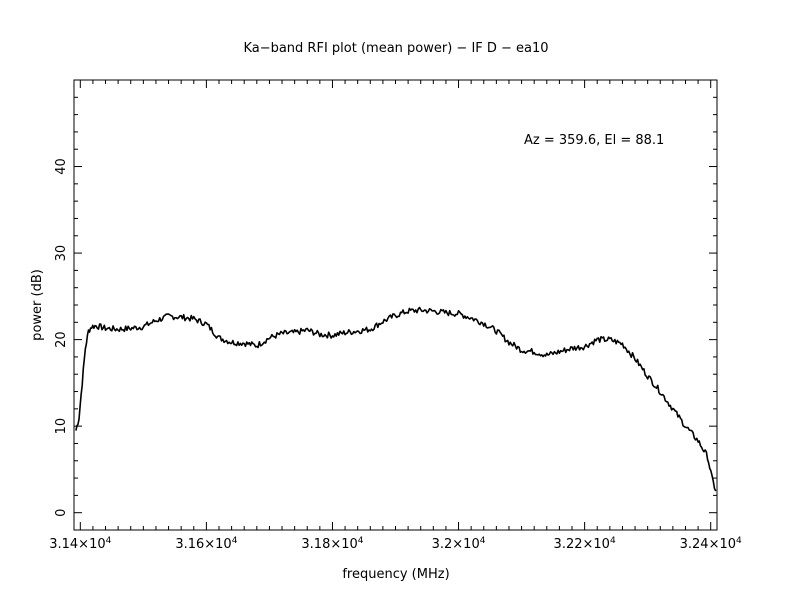 The height and width of the screenshot is (612, 792). I want to click on y-tick-labels: 0 10 20 30 40, so click(61, 337).